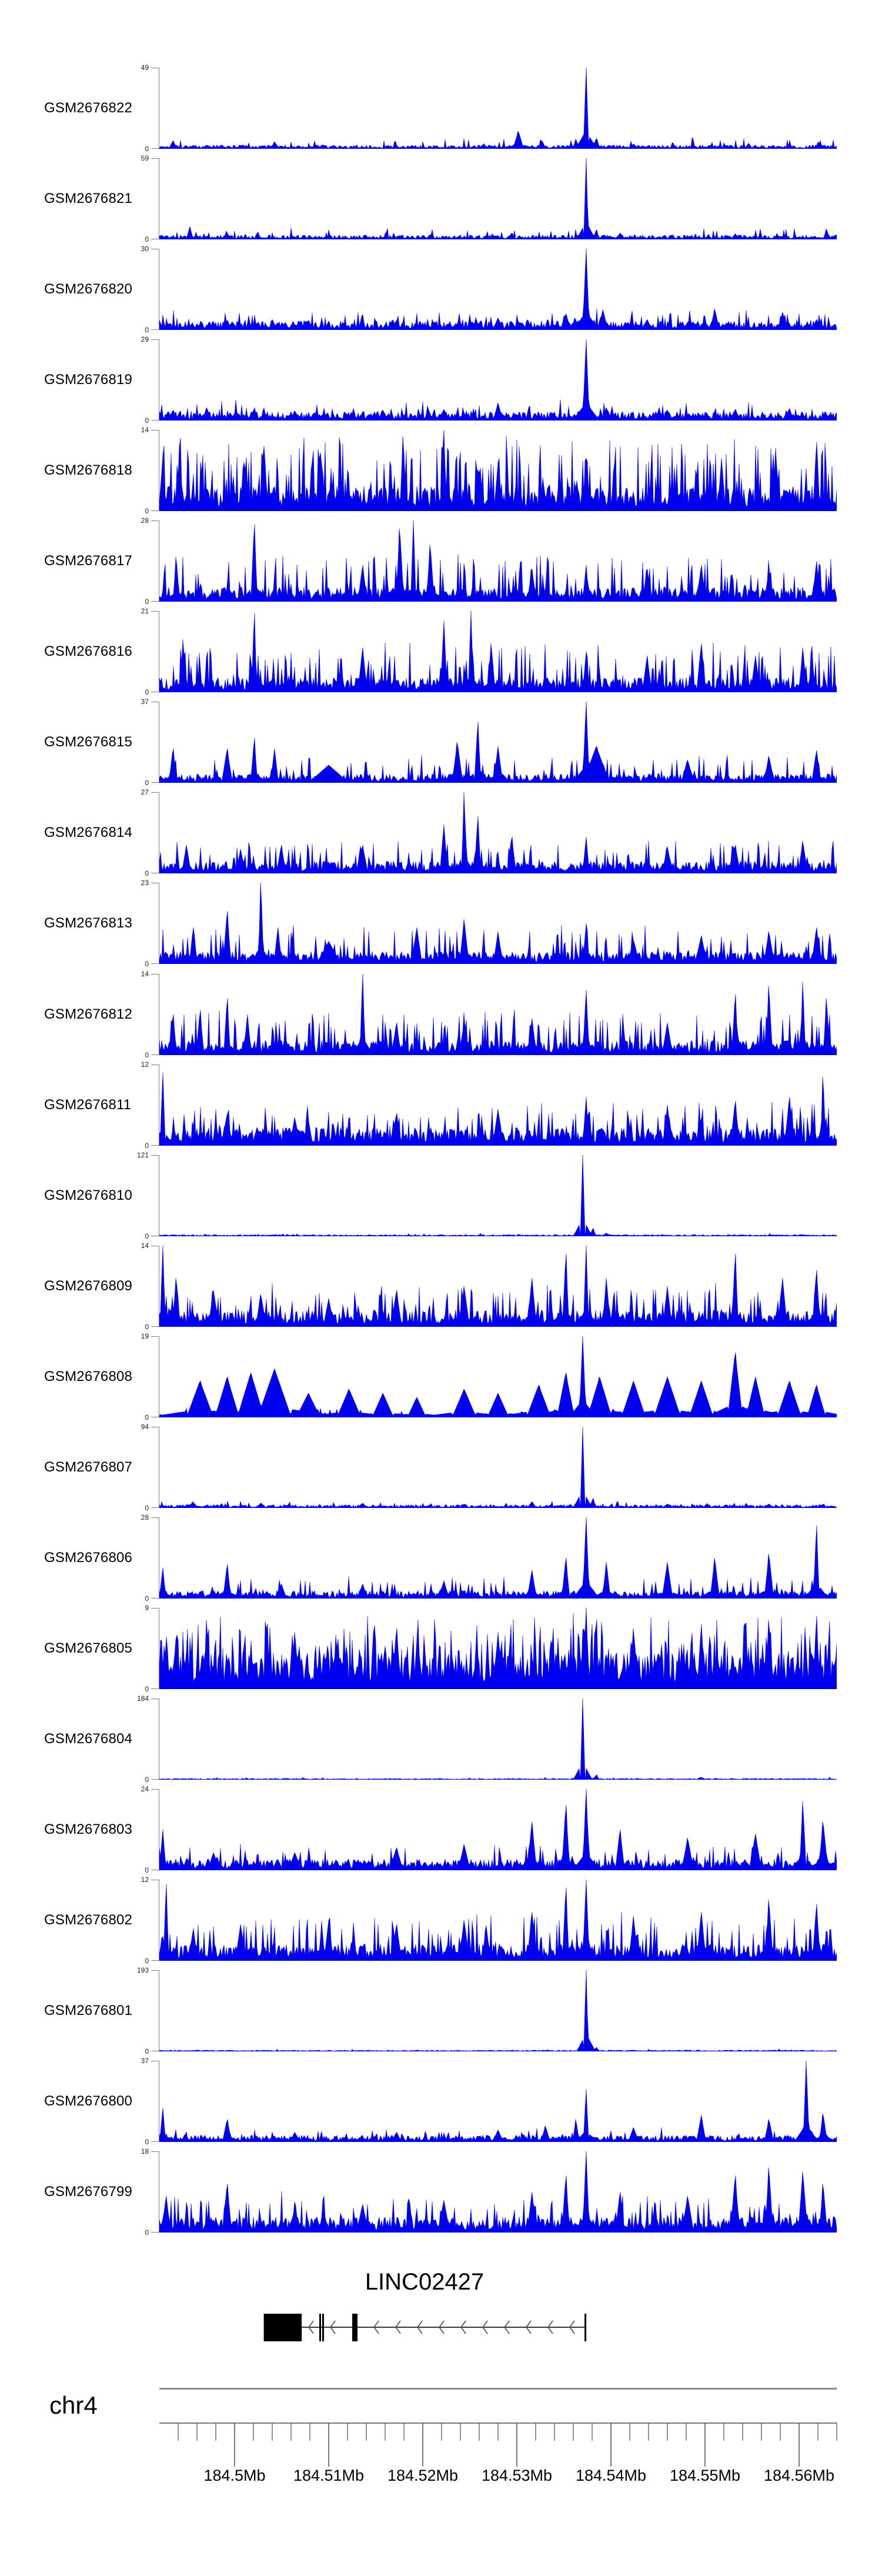  Describe the element at coordinates (145, 2151) in the screenshot. I see `track-ymax-label: 18` at that location.